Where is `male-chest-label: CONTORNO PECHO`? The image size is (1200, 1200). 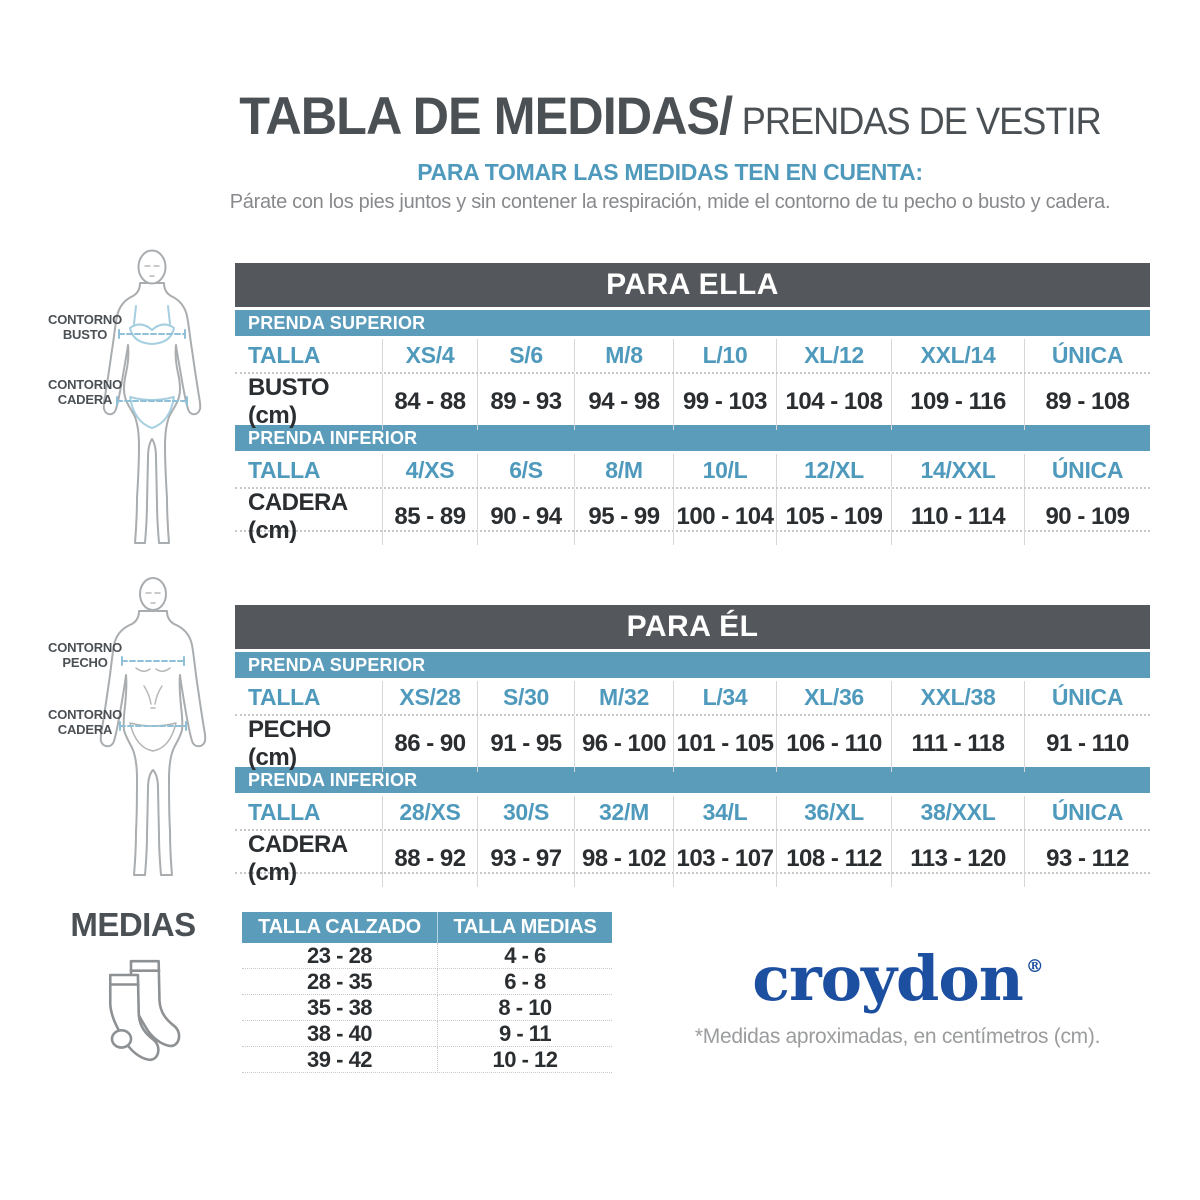
male-chest-label: CONTORNO PECHO is located at coordinates (85, 655).